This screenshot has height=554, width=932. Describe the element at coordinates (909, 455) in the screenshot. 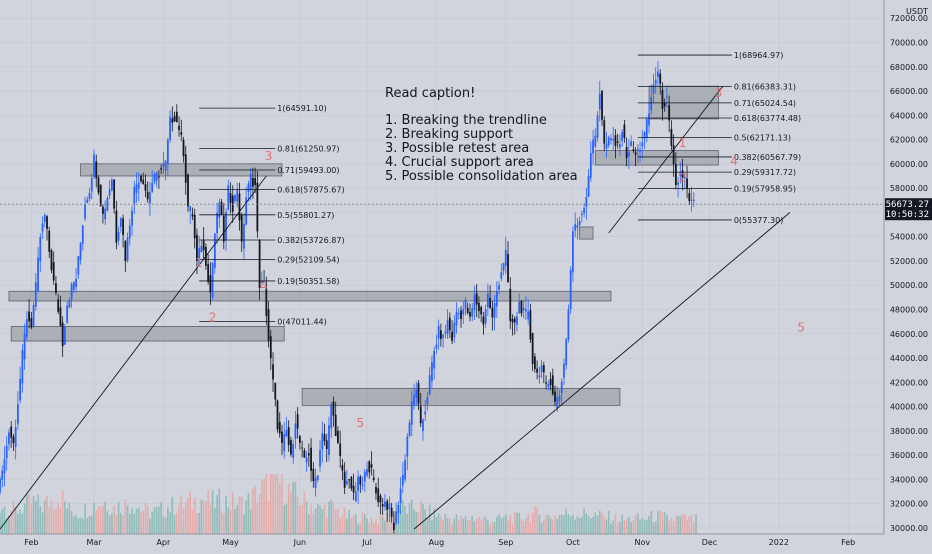

I see `y-tick-label: 36000.00` at that location.